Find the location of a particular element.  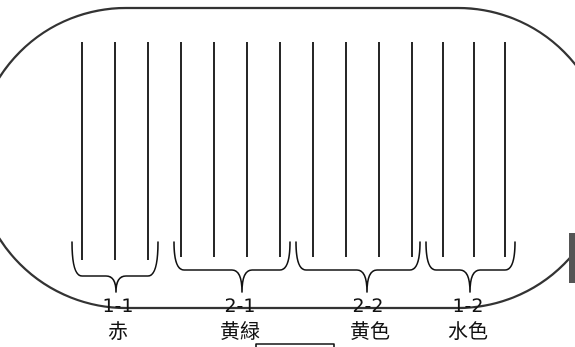

group-color-label: 水色 is located at coordinates (468, 331).